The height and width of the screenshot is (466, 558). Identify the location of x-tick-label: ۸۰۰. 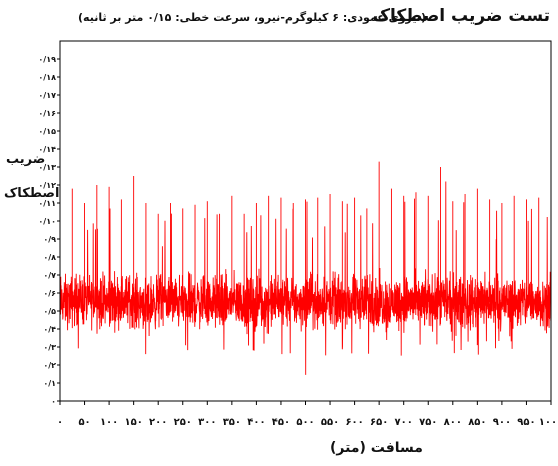
(453, 422).